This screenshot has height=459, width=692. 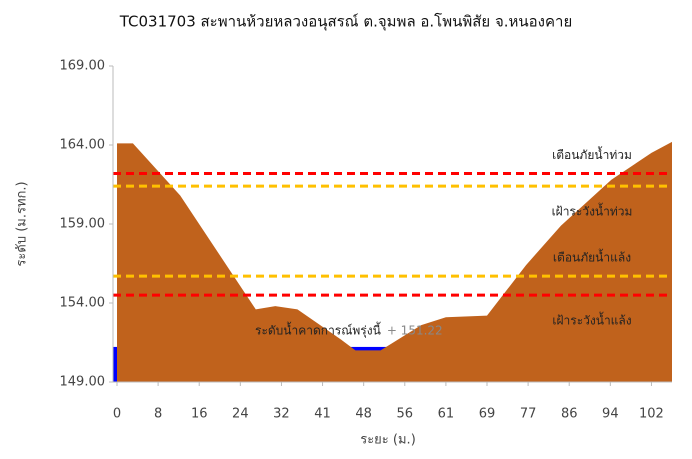 What do you see at coordinates (591, 320) in the screenshot?
I see `threshold-label: เฝ้าระวังน้ำแล้ง` at bounding box center [591, 320].